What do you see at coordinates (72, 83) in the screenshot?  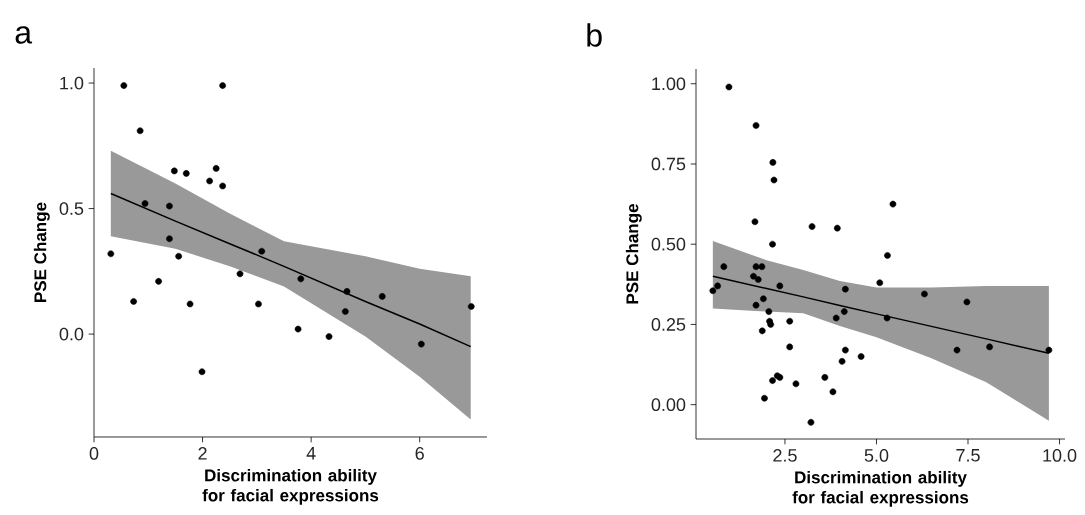 I see `y-tick-label: 1.0` at bounding box center [72, 83].